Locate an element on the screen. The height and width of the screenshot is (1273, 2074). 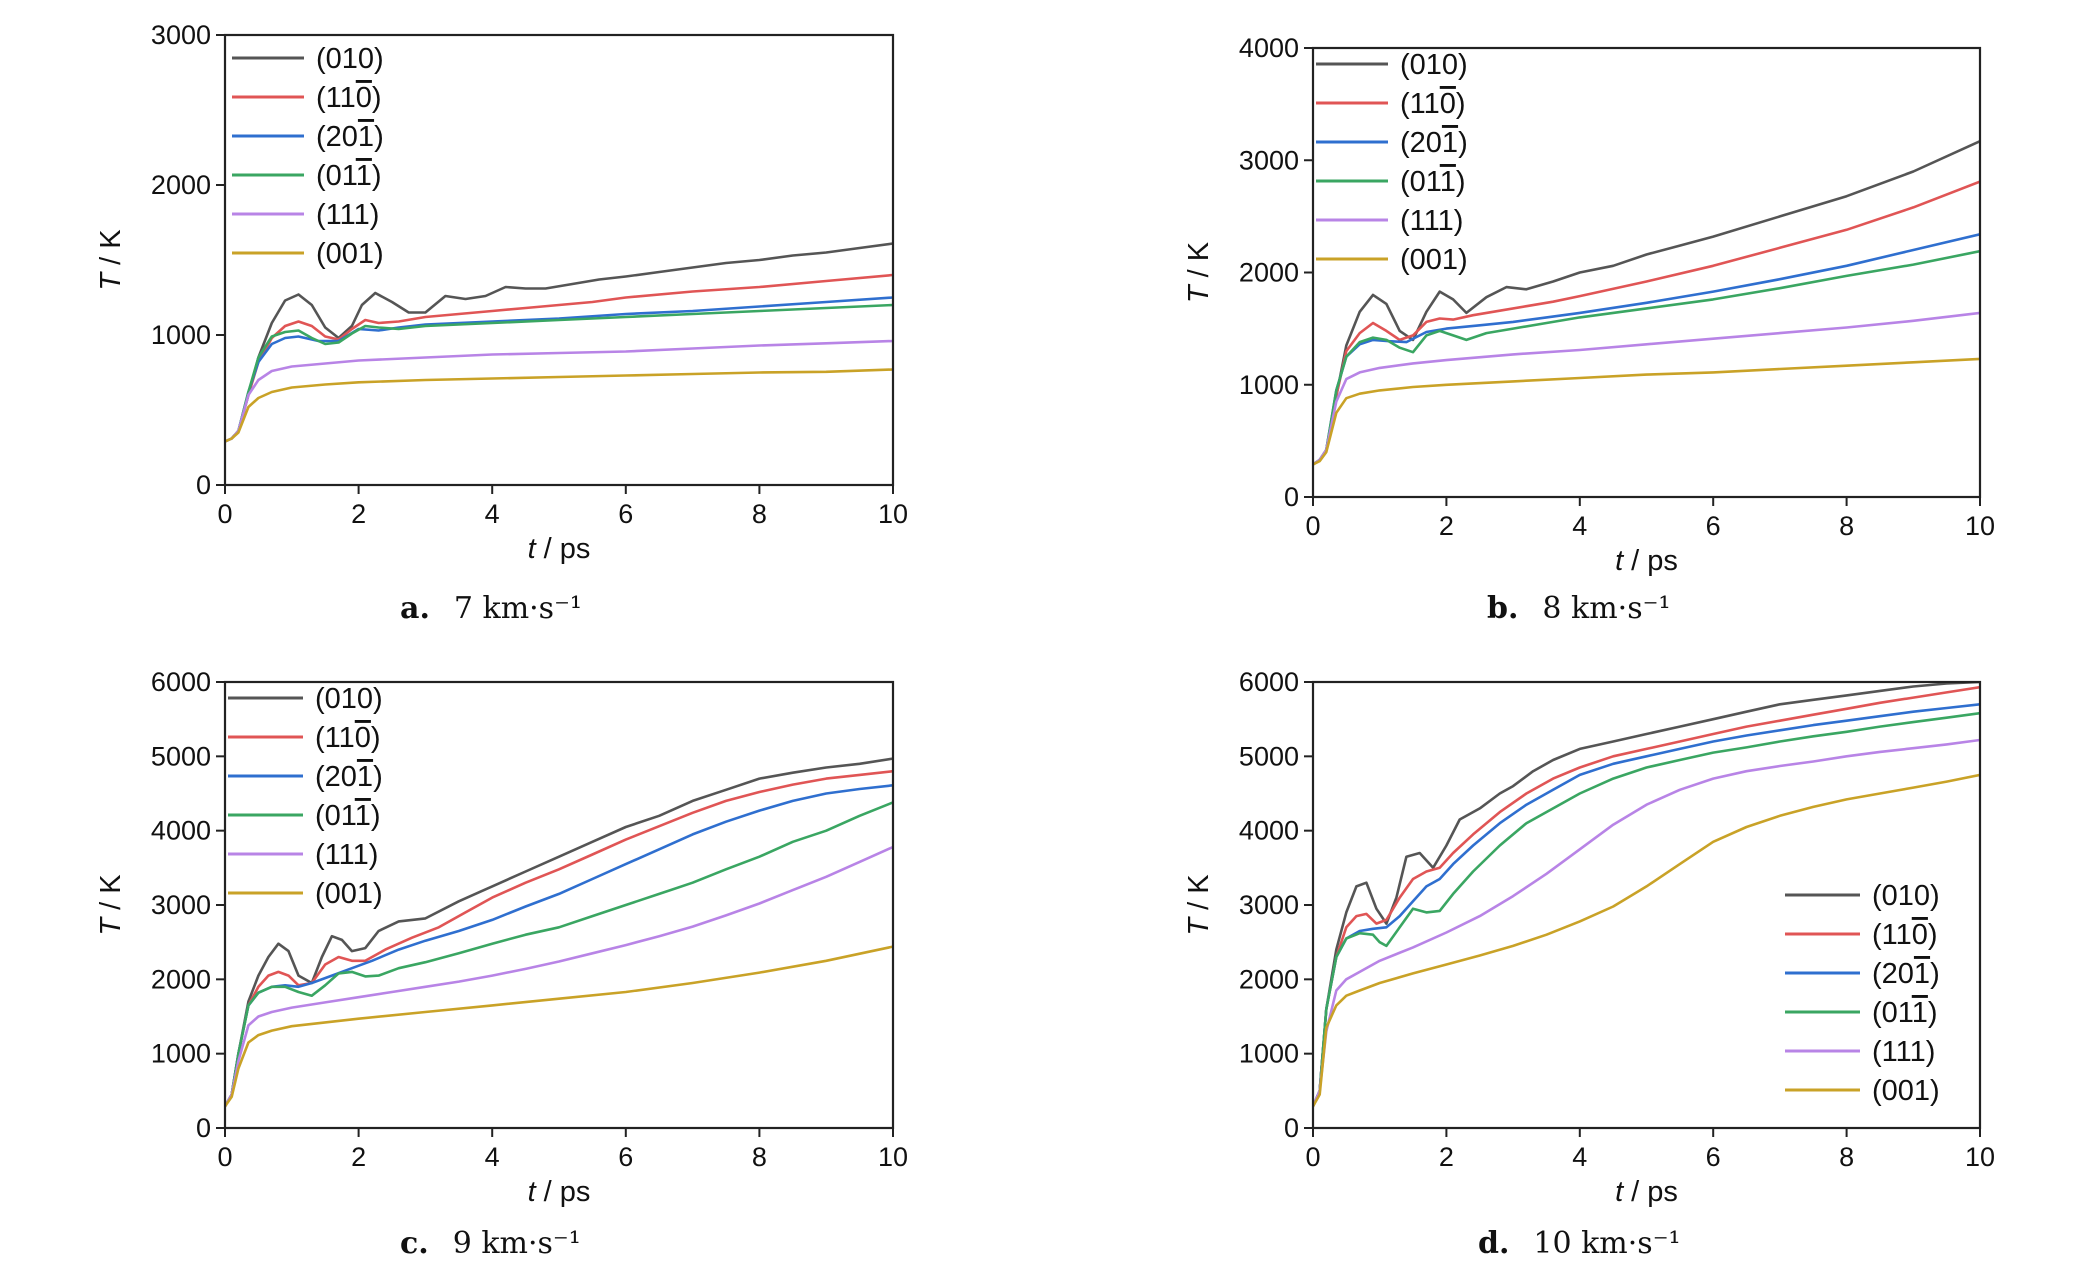
panel-caption: b. 8 km·s⁻¹ is located at coordinates (1578, 608).